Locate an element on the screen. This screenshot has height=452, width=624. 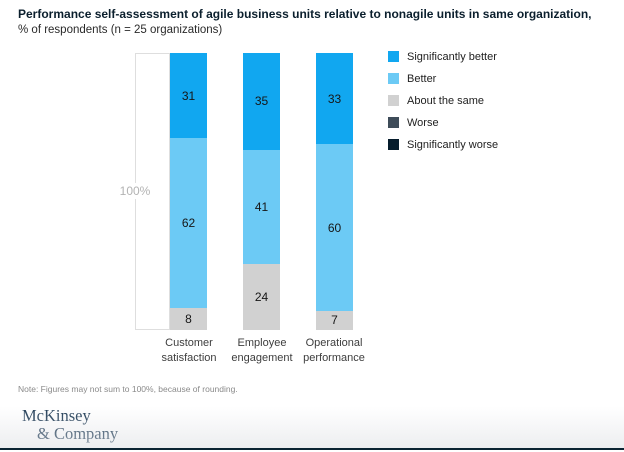
legend-label: Significantly worse is located at coordinates (453, 144).